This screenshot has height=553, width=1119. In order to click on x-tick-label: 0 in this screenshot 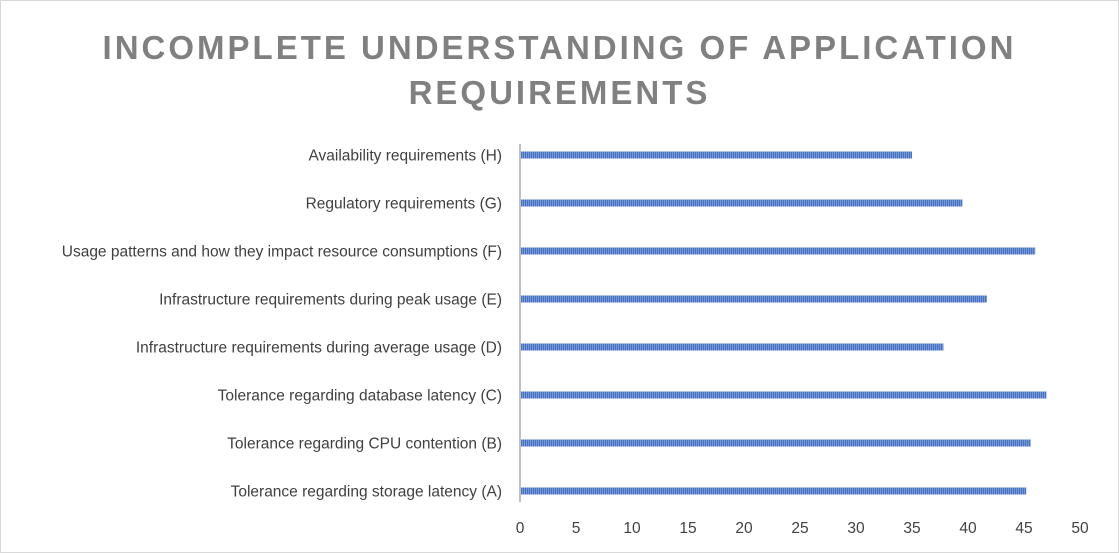, I will do `click(520, 528)`.